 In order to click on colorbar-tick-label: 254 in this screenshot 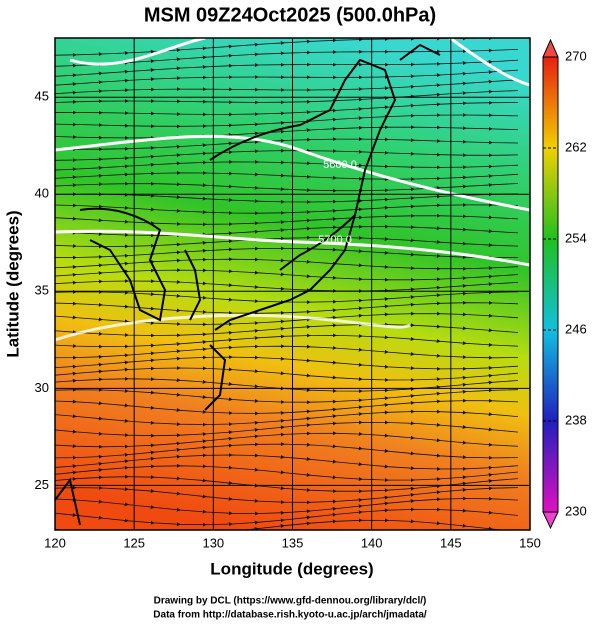, I will do `click(576, 237)`.